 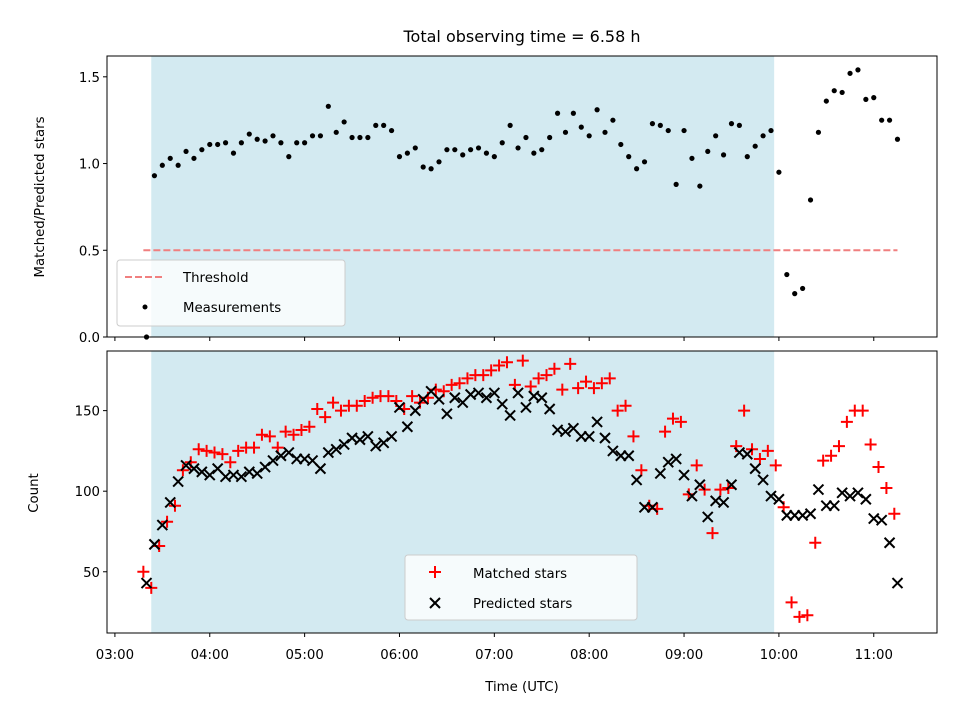 I want to click on bottom-legend: Matched stars Predicted stars, so click(x=521, y=587).